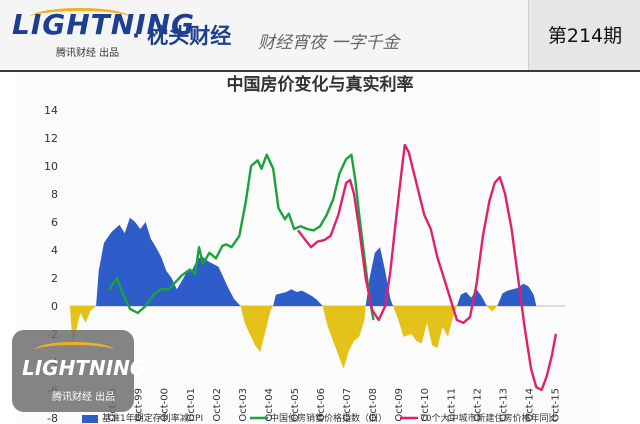 The width and height of the screenshot is (640, 424). I want to click on x-tick-label-10: Oct-08, so click(373, 405).